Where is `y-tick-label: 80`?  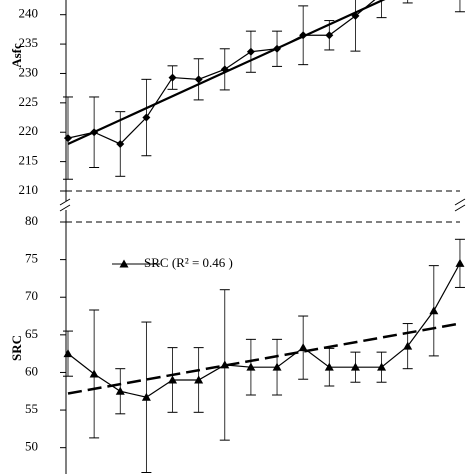
y-tick-label: 80 is located at coordinates (31, 220).